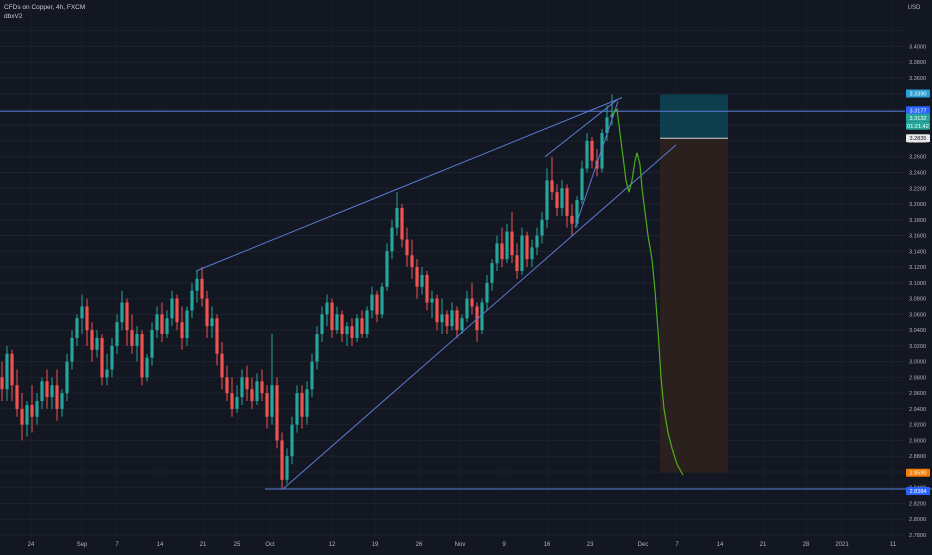 This screenshot has width=932, height=555. I want to click on inner-lower-line, so click(596, 164).